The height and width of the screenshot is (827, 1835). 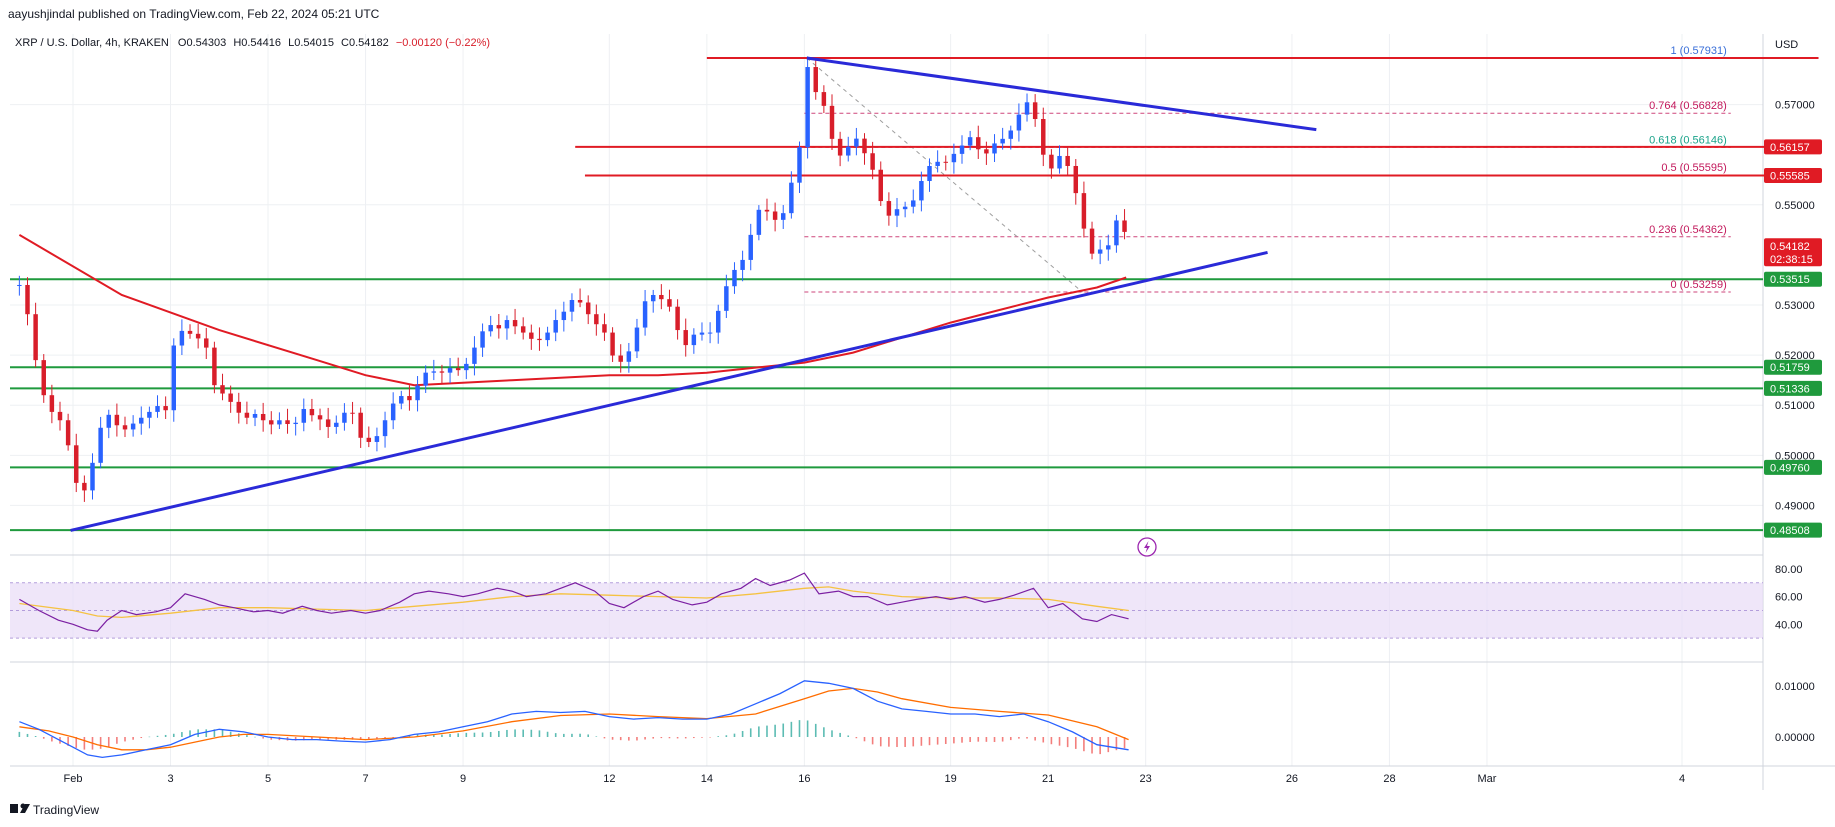 I want to click on alert-flash-icon, so click(x=1147, y=547).